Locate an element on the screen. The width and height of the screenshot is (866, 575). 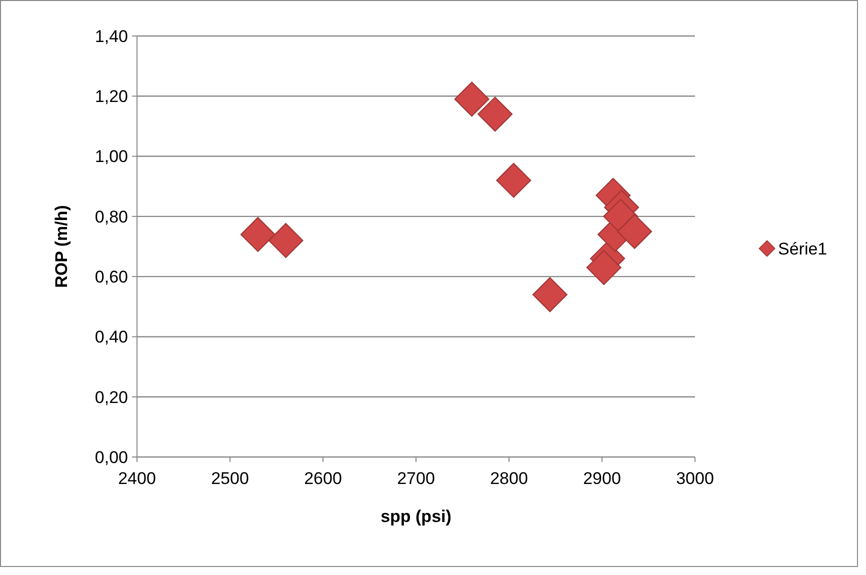
x-tick-label: 2800 is located at coordinates (509, 478).